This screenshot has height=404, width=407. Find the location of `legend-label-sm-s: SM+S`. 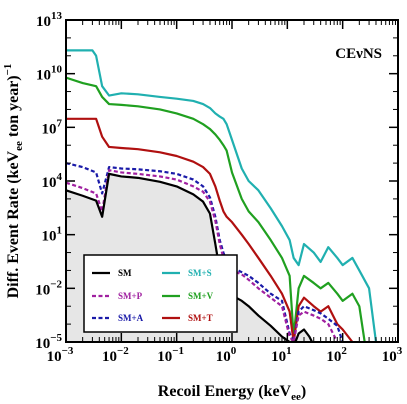

legend-label-sm-s: SM+S is located at coordinates (200, 273).